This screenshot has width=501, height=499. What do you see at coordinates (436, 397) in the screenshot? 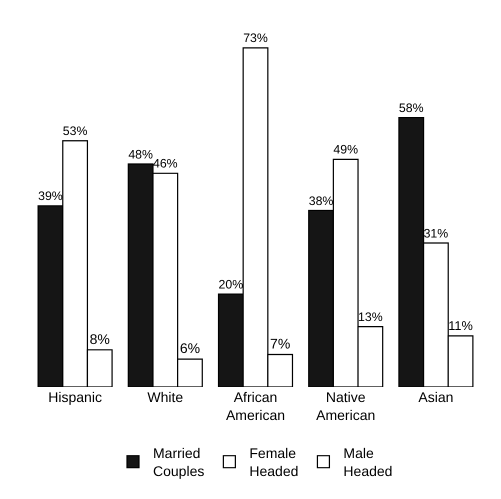
I see `x-tick-label: Asian` at bounding box center [436, 397].